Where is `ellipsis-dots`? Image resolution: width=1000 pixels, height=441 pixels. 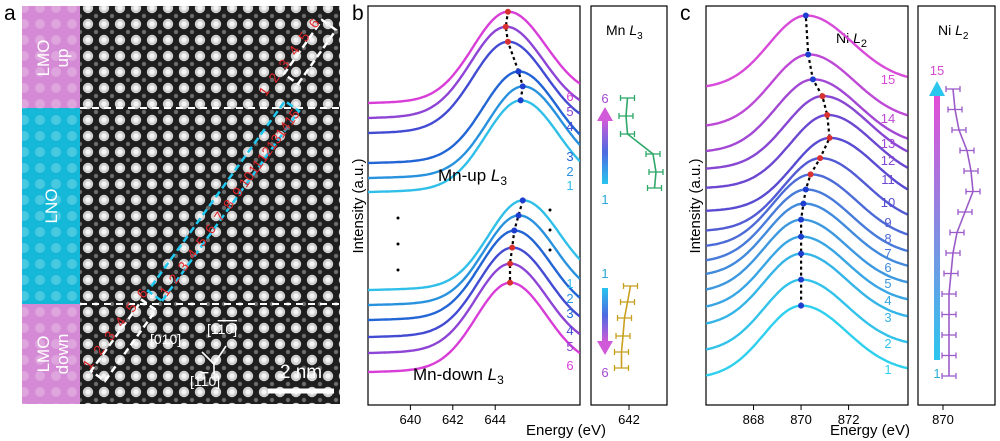 ellipsis-dots is located at coordinates (474, 240).